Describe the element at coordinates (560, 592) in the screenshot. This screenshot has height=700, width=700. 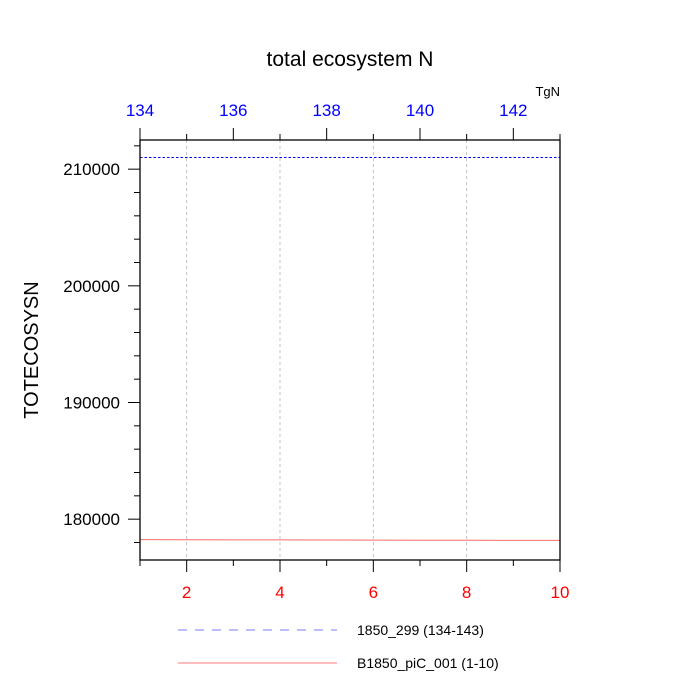
I see `x-bottom-tick-label: 10` at that location.